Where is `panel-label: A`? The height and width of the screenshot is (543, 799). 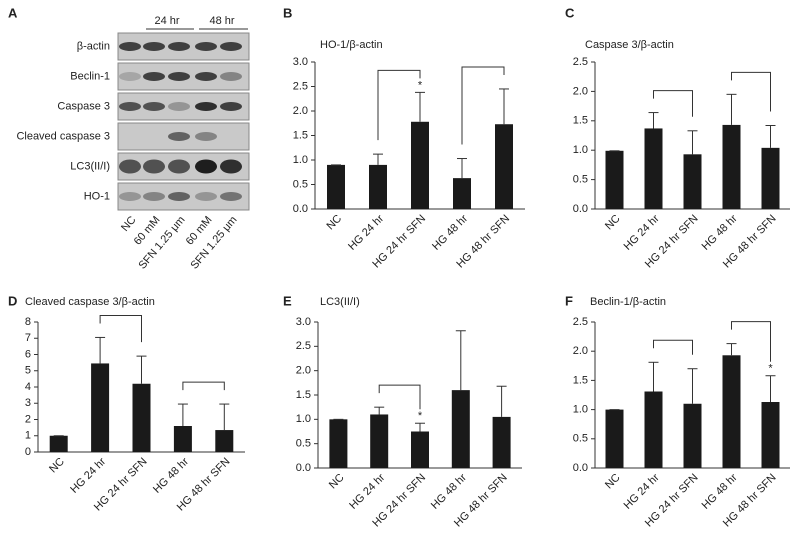 panel-label: A is located at coordinates (13, 12).